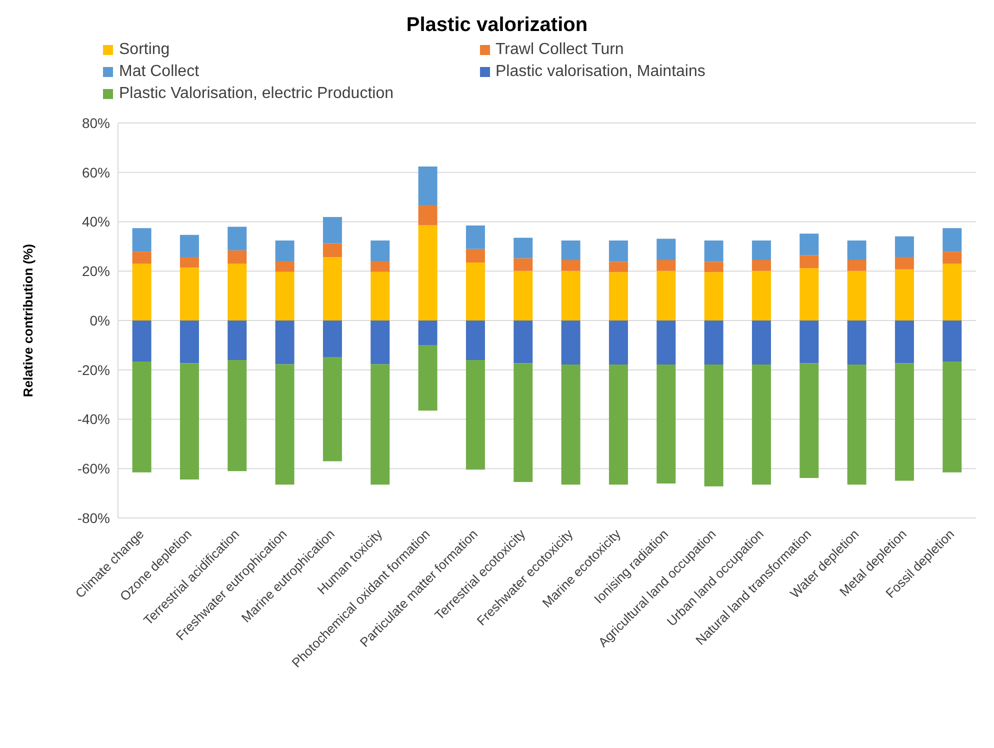 The image size is (994, 748). What do you see at coordinates (28, 321) in the screenshot?
I see `y-axis-title: Relative contribution (%)` at bounding box center [28, 321].